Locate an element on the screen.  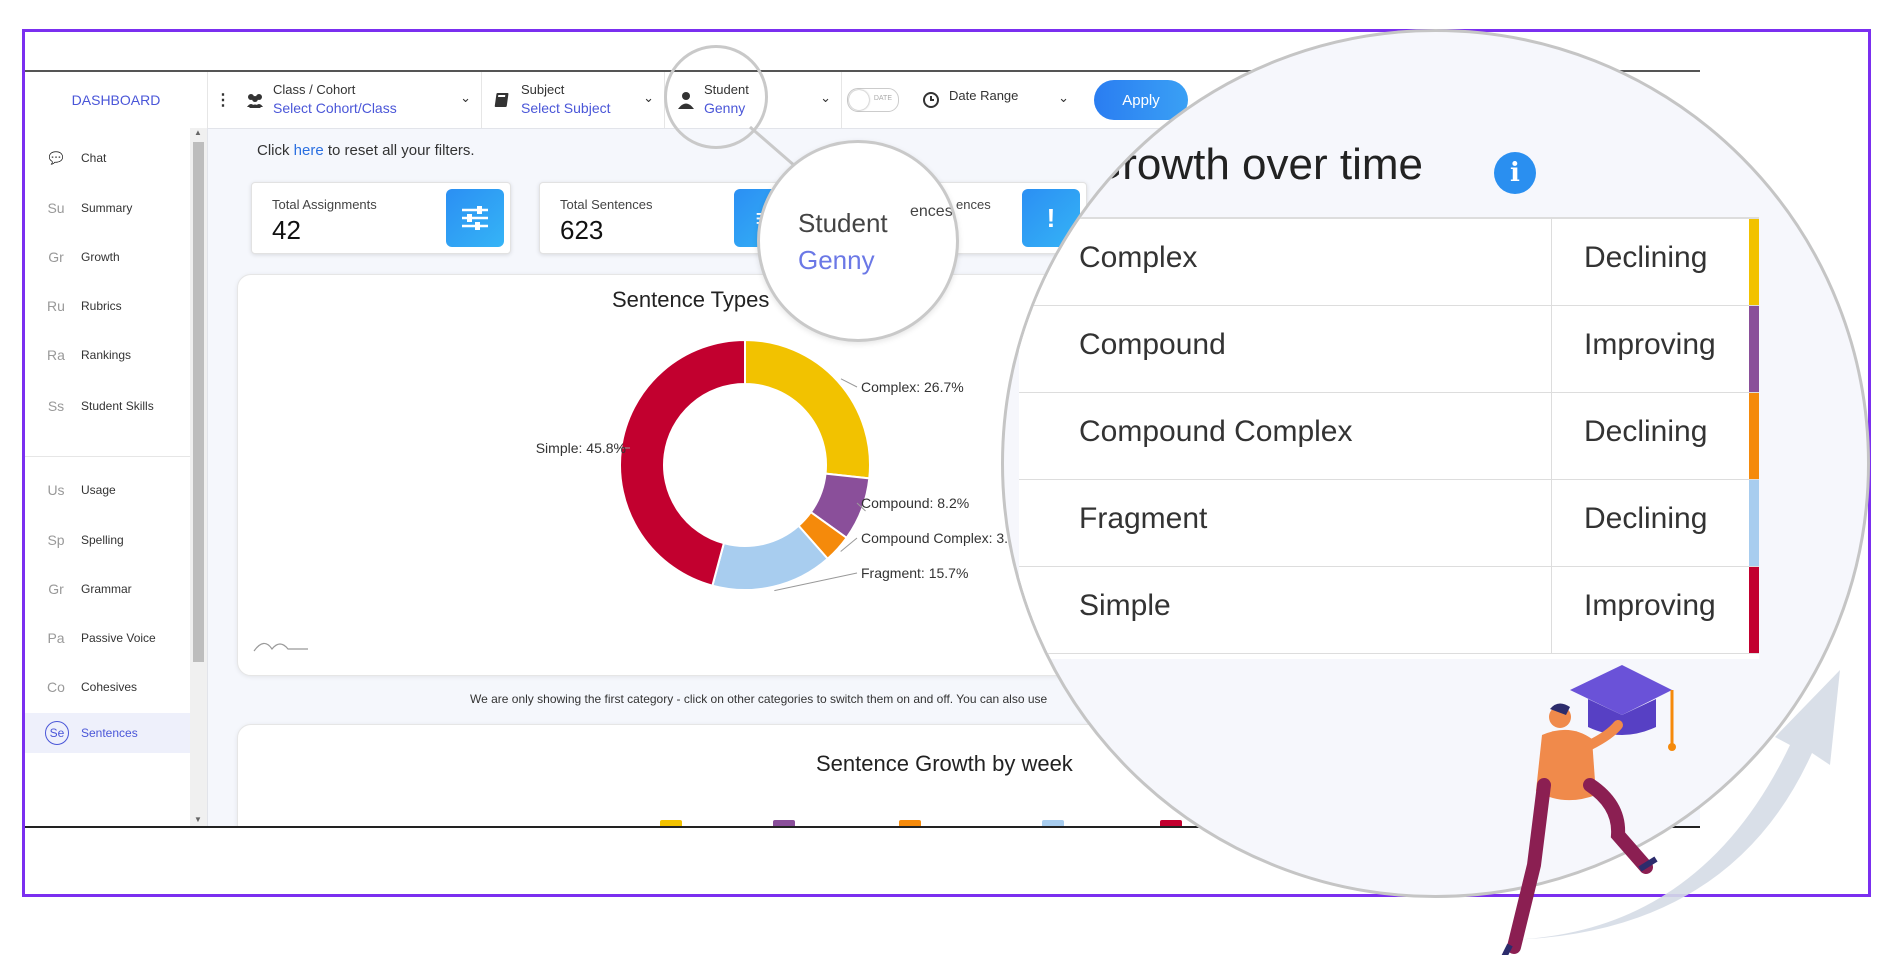
donut-slice-complex is located at coordinates (807, 409).